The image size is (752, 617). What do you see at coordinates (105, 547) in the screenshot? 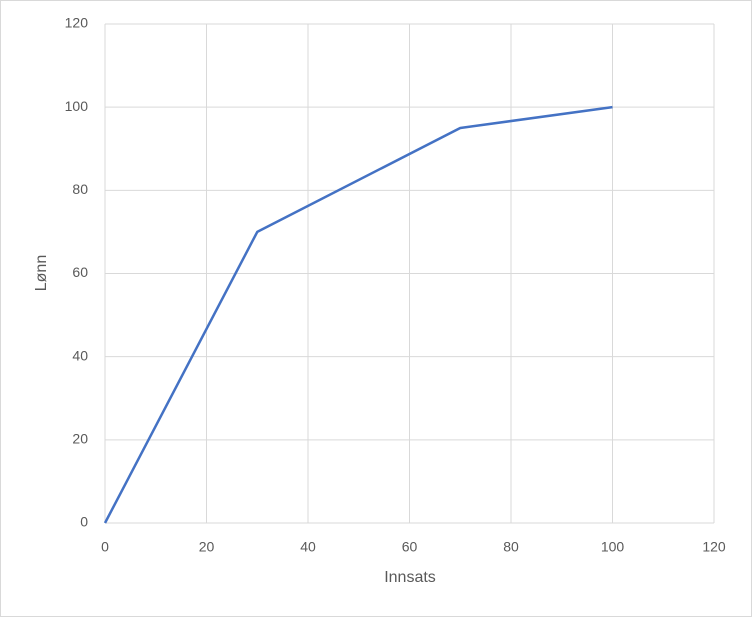
I see `x-tick-label: 0` at bounding box center [105, 547].